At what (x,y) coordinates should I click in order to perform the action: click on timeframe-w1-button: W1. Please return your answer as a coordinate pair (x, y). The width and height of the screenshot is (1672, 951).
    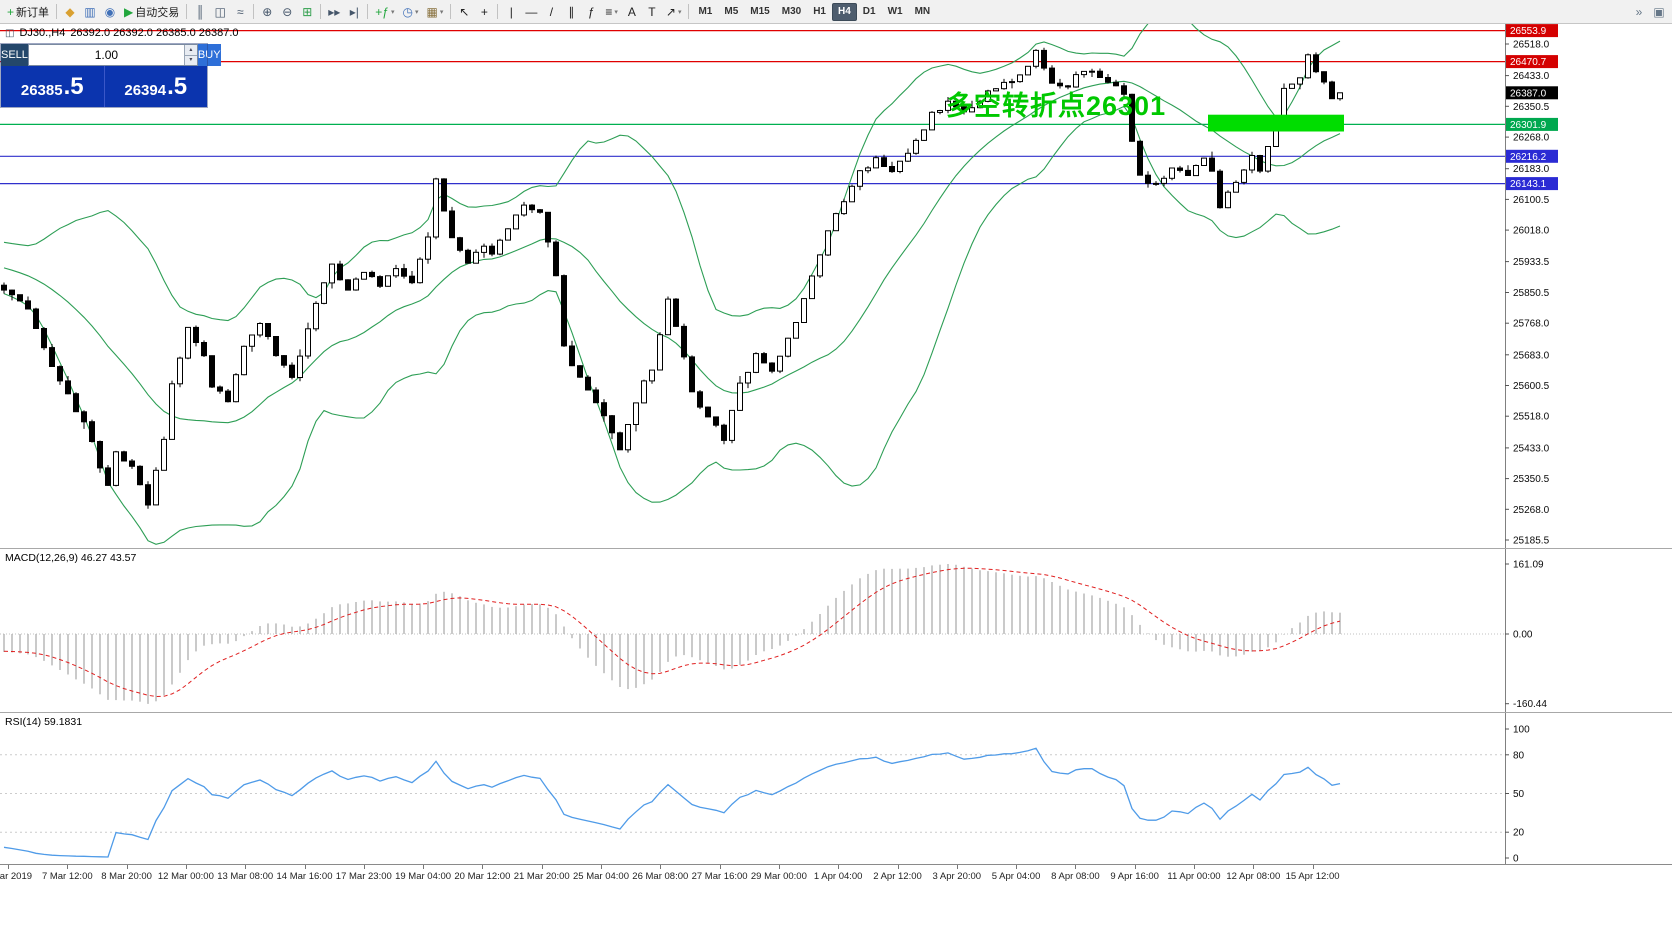
    Looking at the image, I should click on (895, 11).